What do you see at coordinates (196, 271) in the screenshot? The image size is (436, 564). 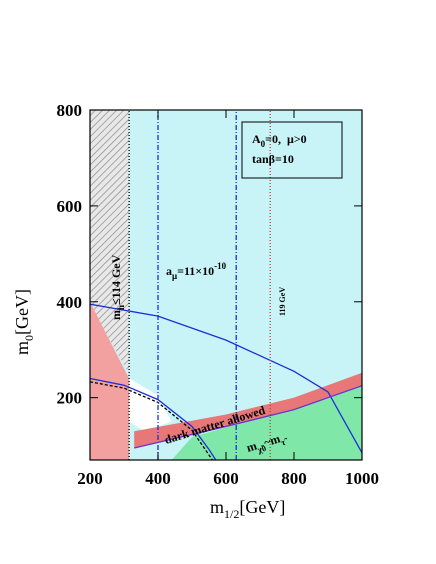 I see `amu-label: aμ=11×10-10` at bounding box center [196, 271].